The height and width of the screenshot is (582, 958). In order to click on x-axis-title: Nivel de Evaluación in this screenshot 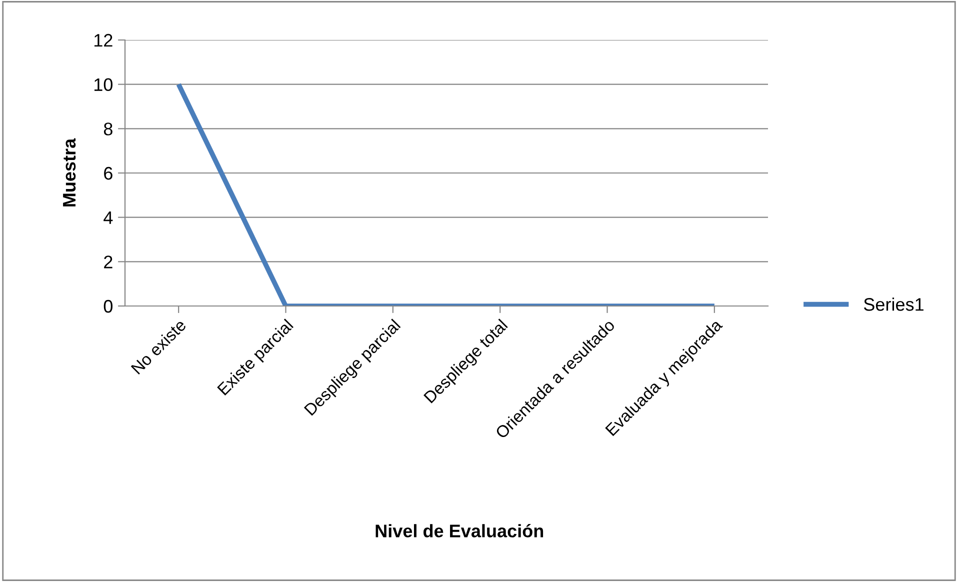, I will do `click(460, 531)`.